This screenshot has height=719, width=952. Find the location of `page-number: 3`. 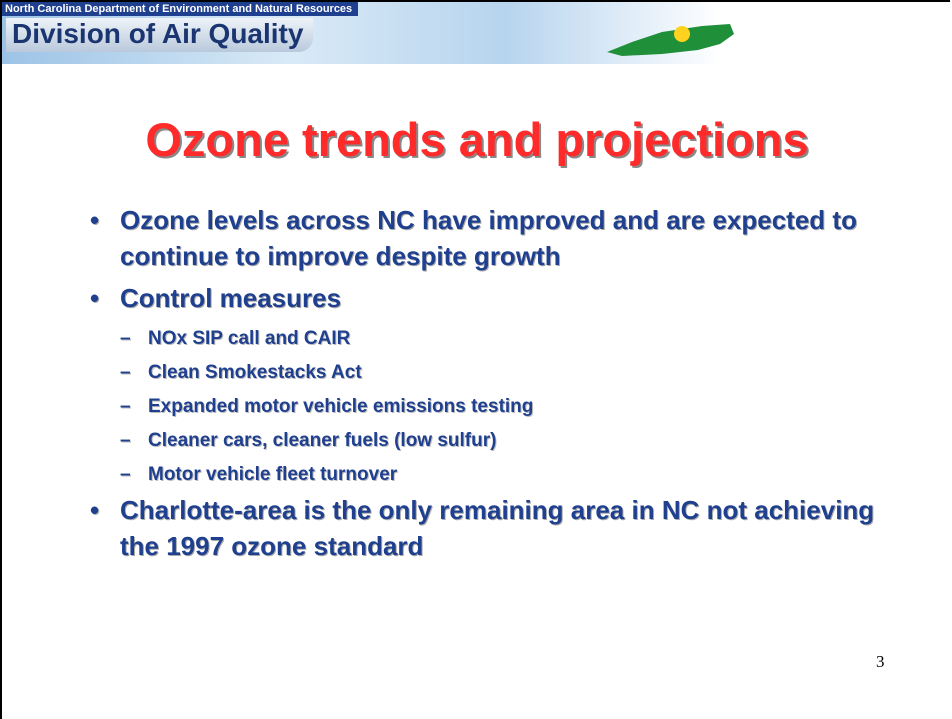

page-number: 3 is located at coordinates (880, 661).